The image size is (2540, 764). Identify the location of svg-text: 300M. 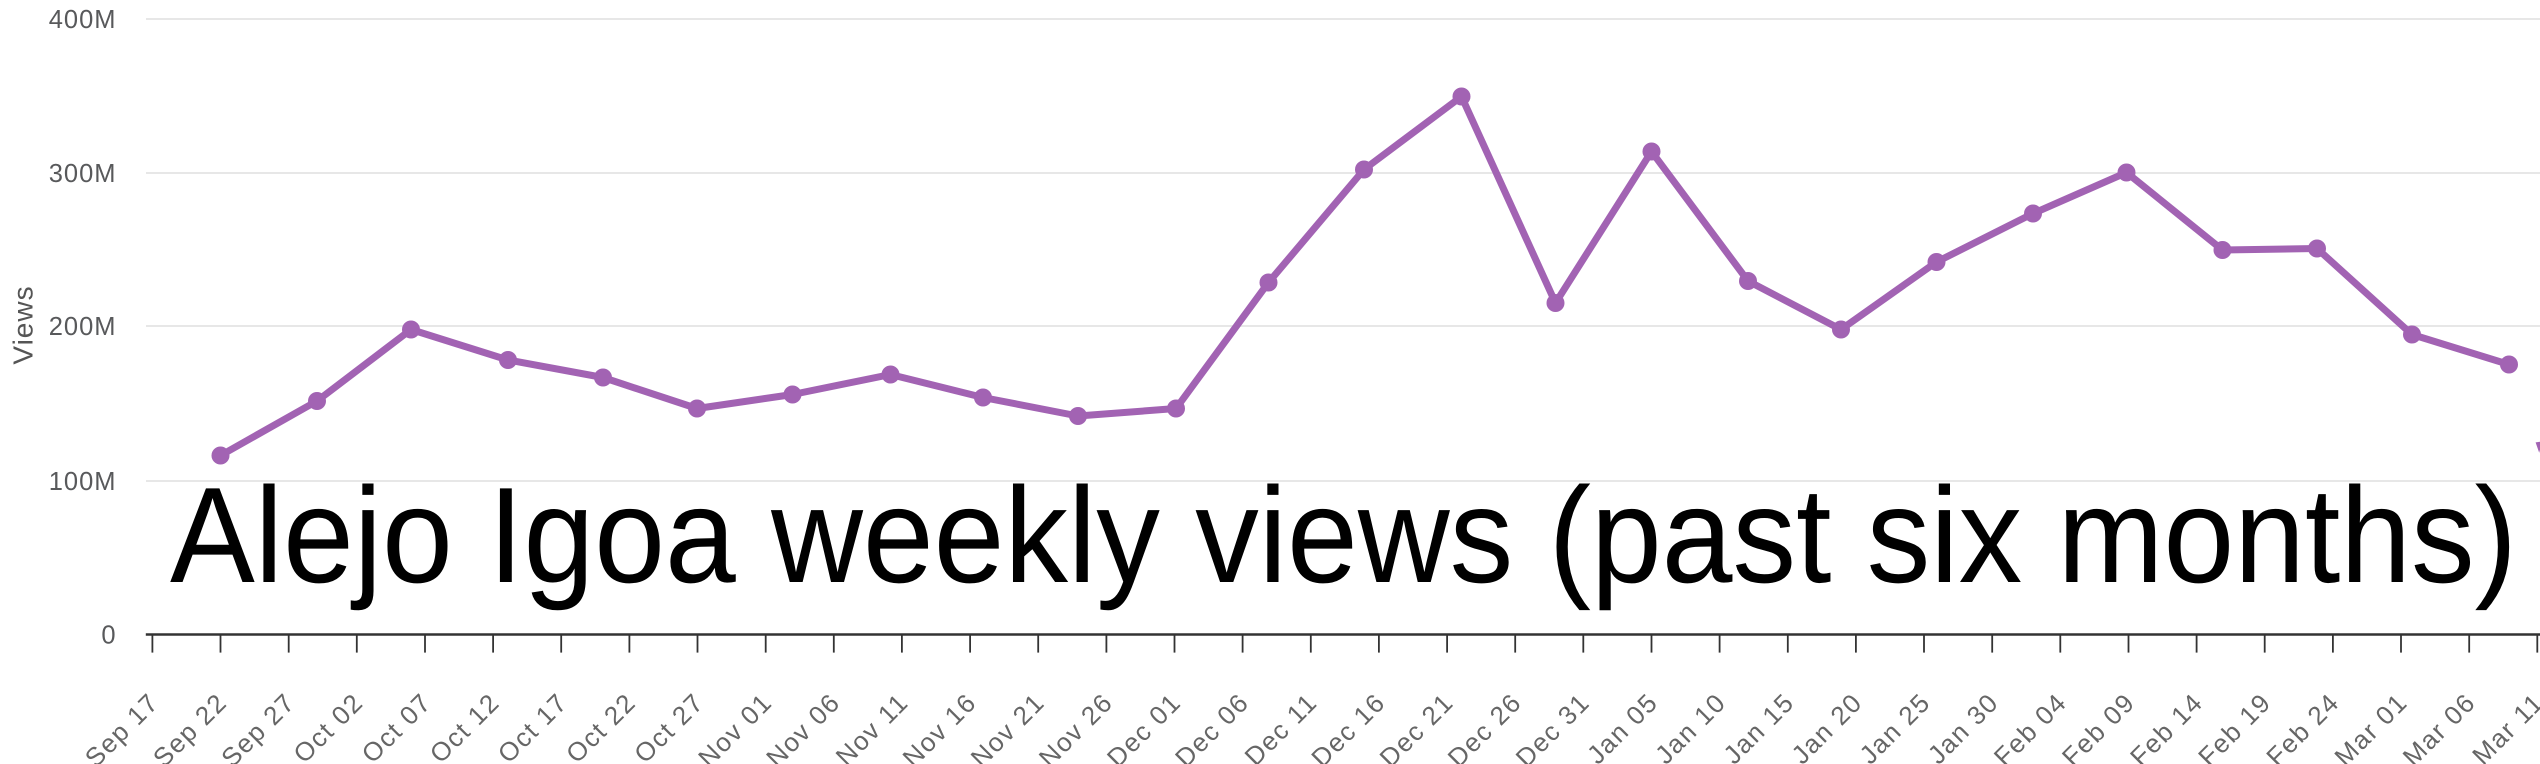
(83, 174).